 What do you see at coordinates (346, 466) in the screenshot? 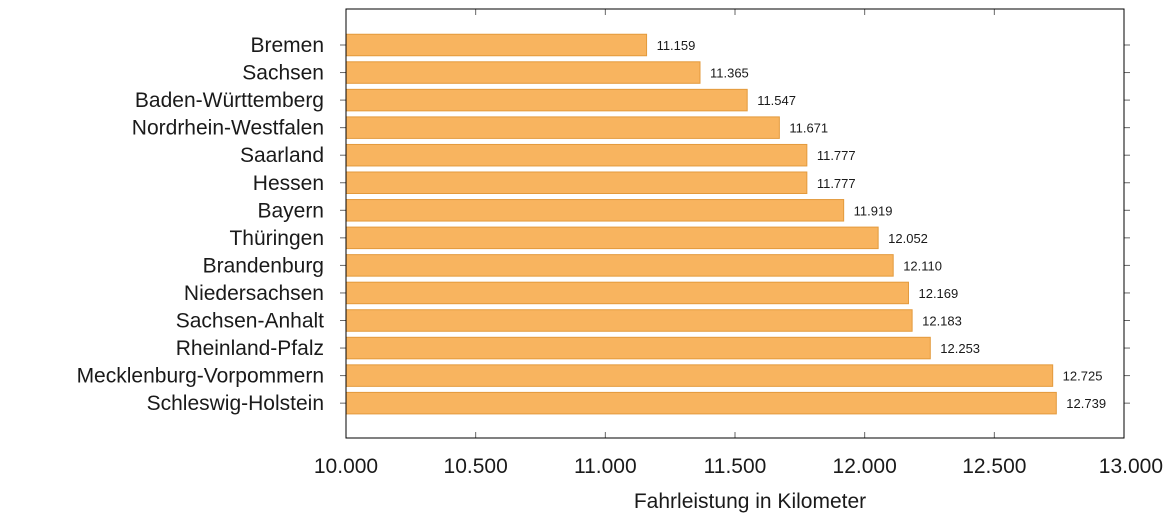
I see `x-tick-label: 10.000` at bounding box center [346, 466].